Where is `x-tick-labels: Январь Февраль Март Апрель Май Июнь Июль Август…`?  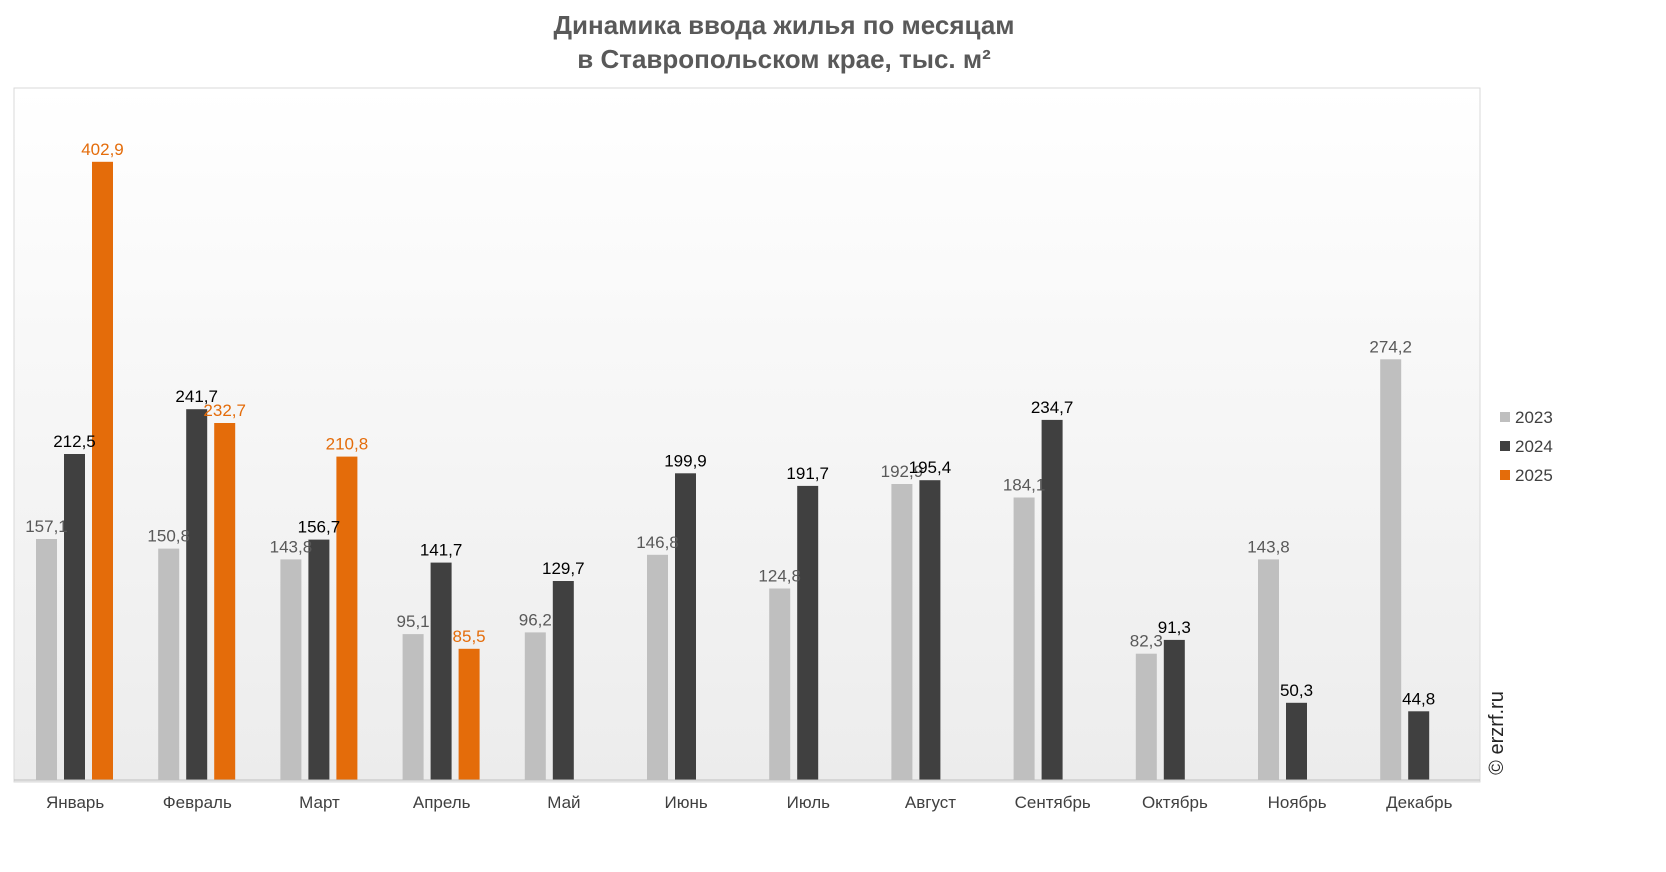
x-tick-labels: Январь Февраль Март Апрель Май Июнь Июль Август… is located at coordinates (749, 802).